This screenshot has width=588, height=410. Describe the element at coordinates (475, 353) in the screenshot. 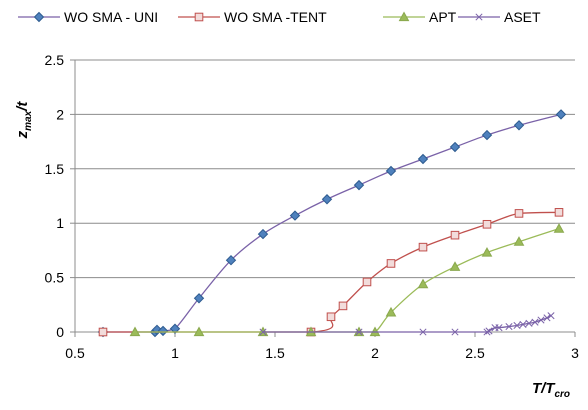

I see `x-tick-label: 2.5` at that location.